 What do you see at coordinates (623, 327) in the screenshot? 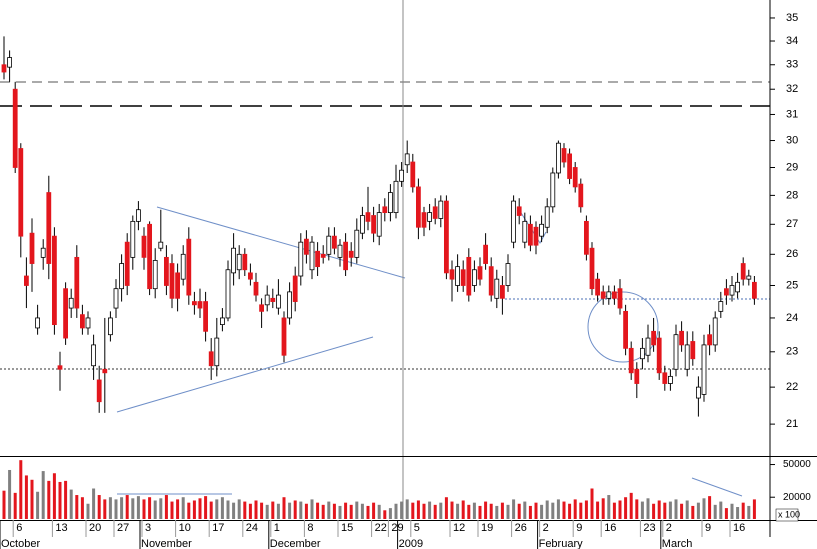
I see `circle-annotation` at bounding box center [623, 327].